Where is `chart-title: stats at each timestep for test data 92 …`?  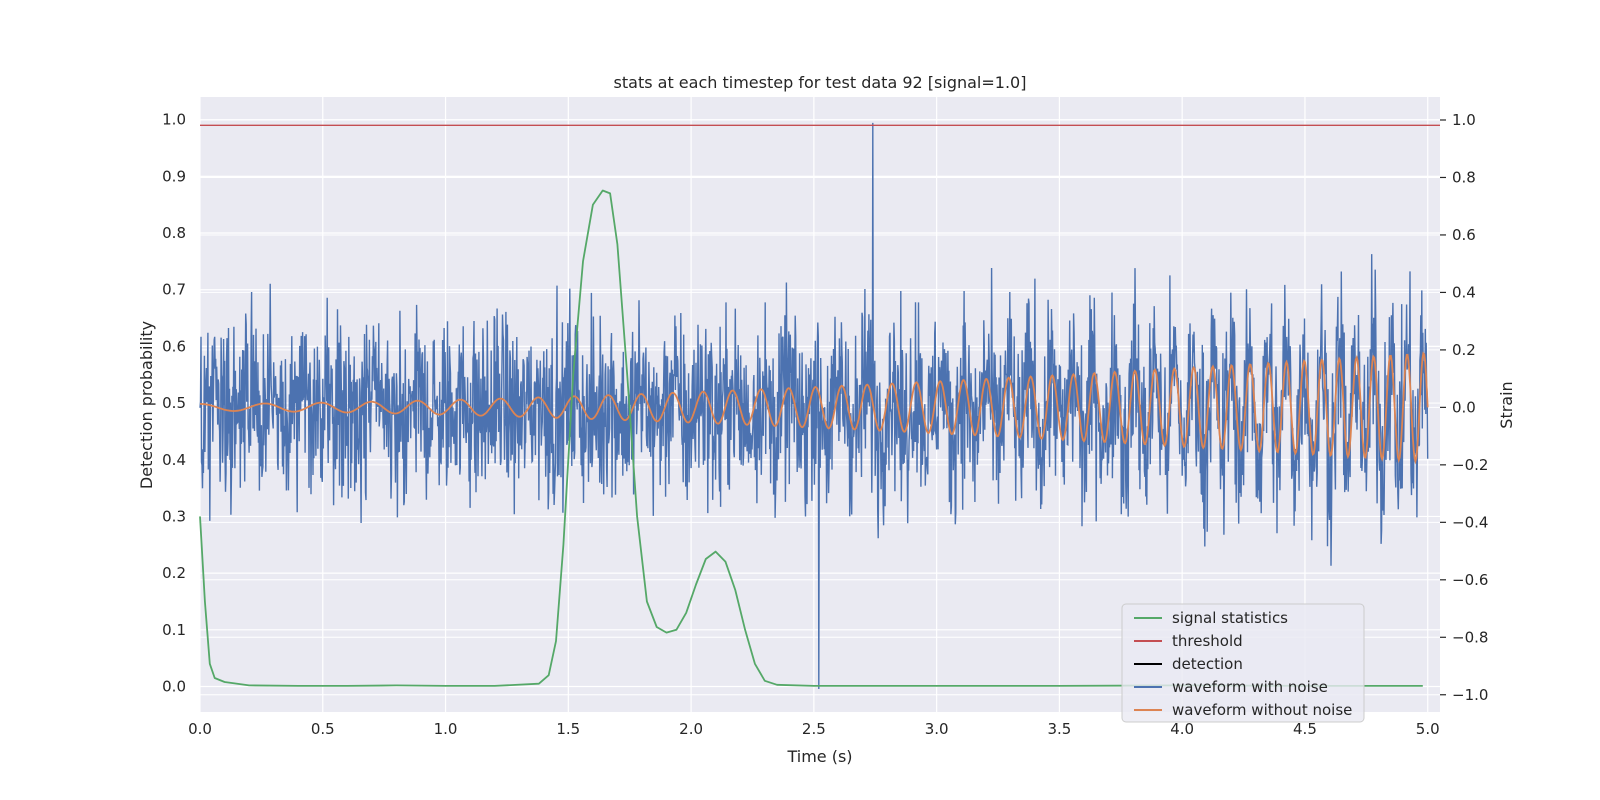
chart-title: stats at each timestep for test data 92 … is located at coordinates (820, 82).